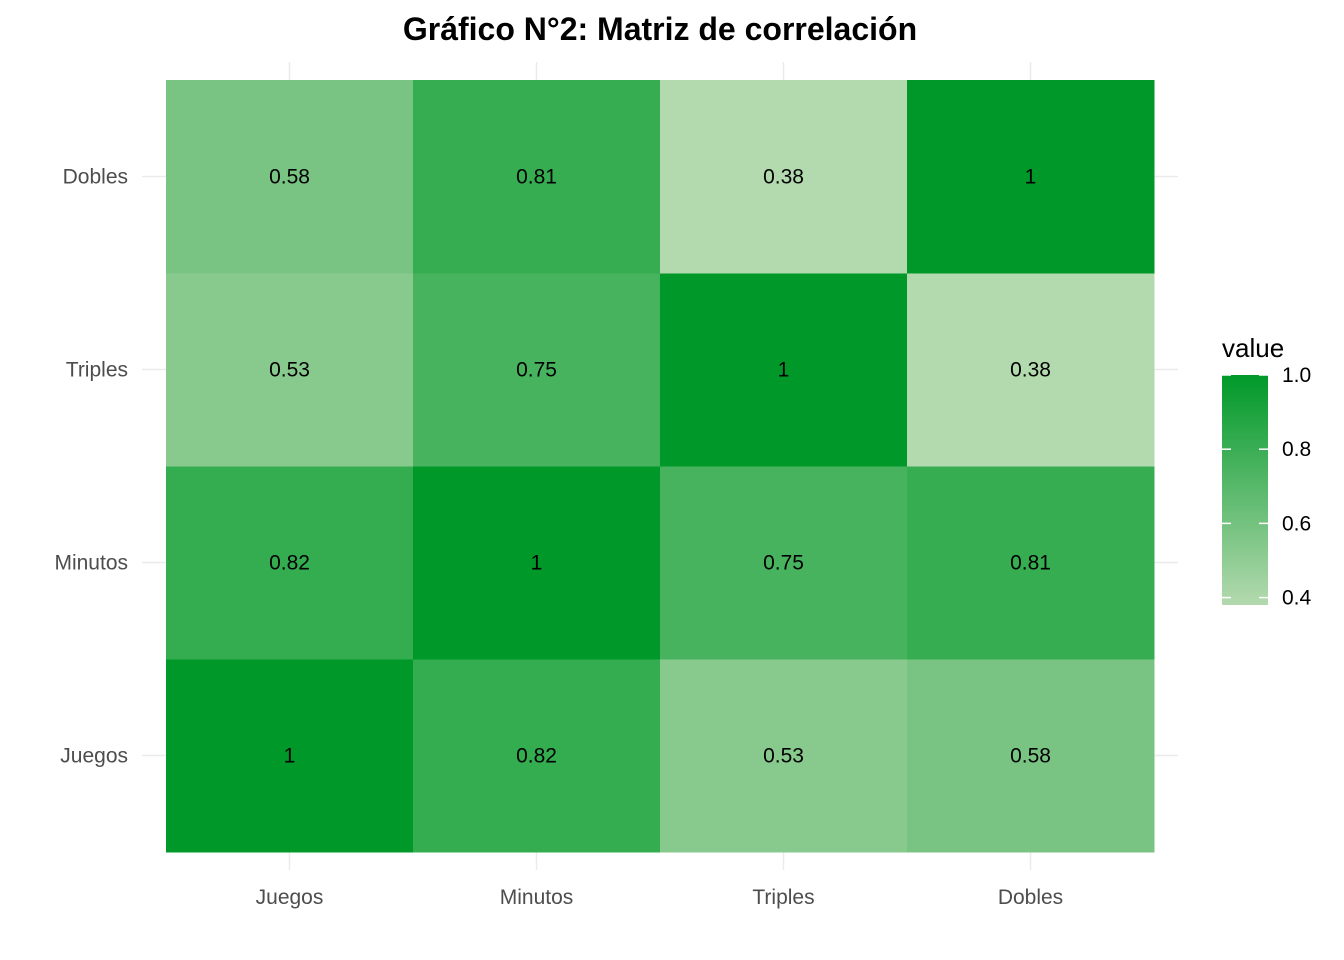 The width and height of the screenshot is (1344, 960). Describe the element at coordinates (95, 177) in the screenshot. I see `y-tick-label: Dobles` at that location.